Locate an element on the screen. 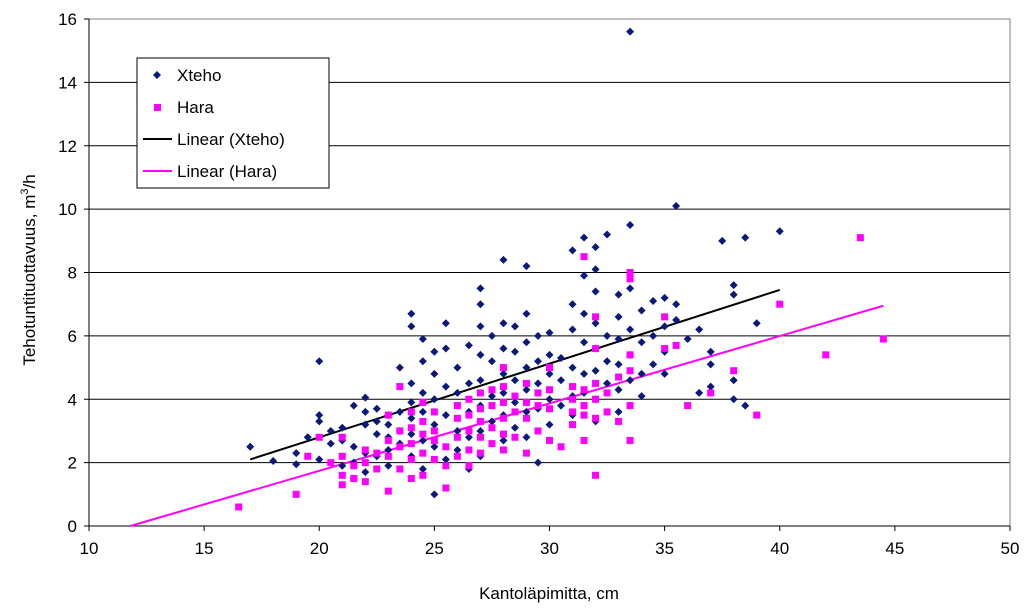 This screenshot has height=609, width=1032. y-tick-label: 10 is located at coordinates (67, 209).